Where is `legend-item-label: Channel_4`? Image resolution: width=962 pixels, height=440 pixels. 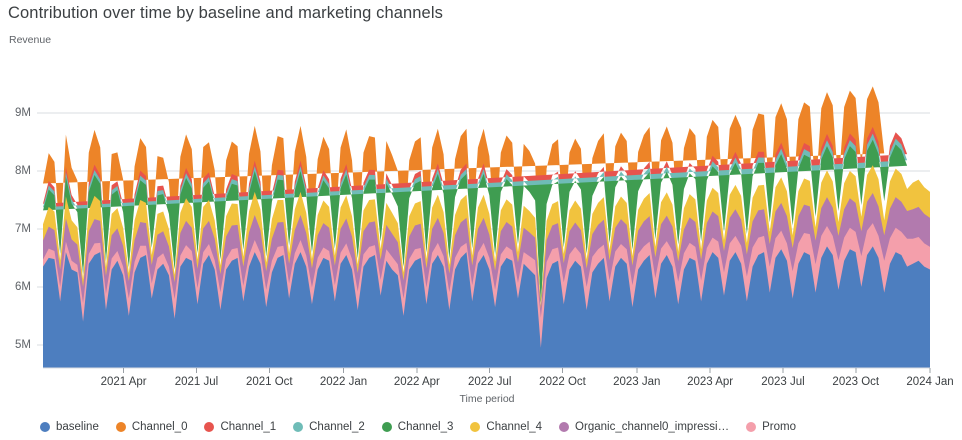
legend-item-label: Channel_4 is located at coordinates (514, 427).